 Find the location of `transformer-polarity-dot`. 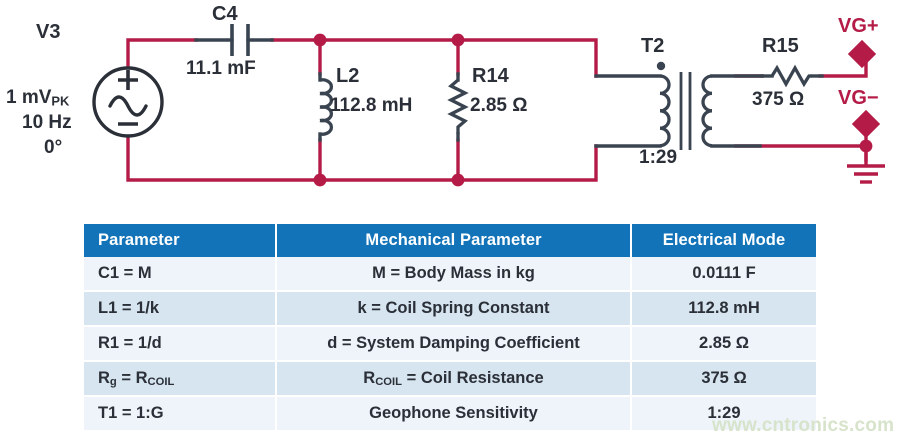

transformer-polarity-dot is located at coordinates (661, 66).